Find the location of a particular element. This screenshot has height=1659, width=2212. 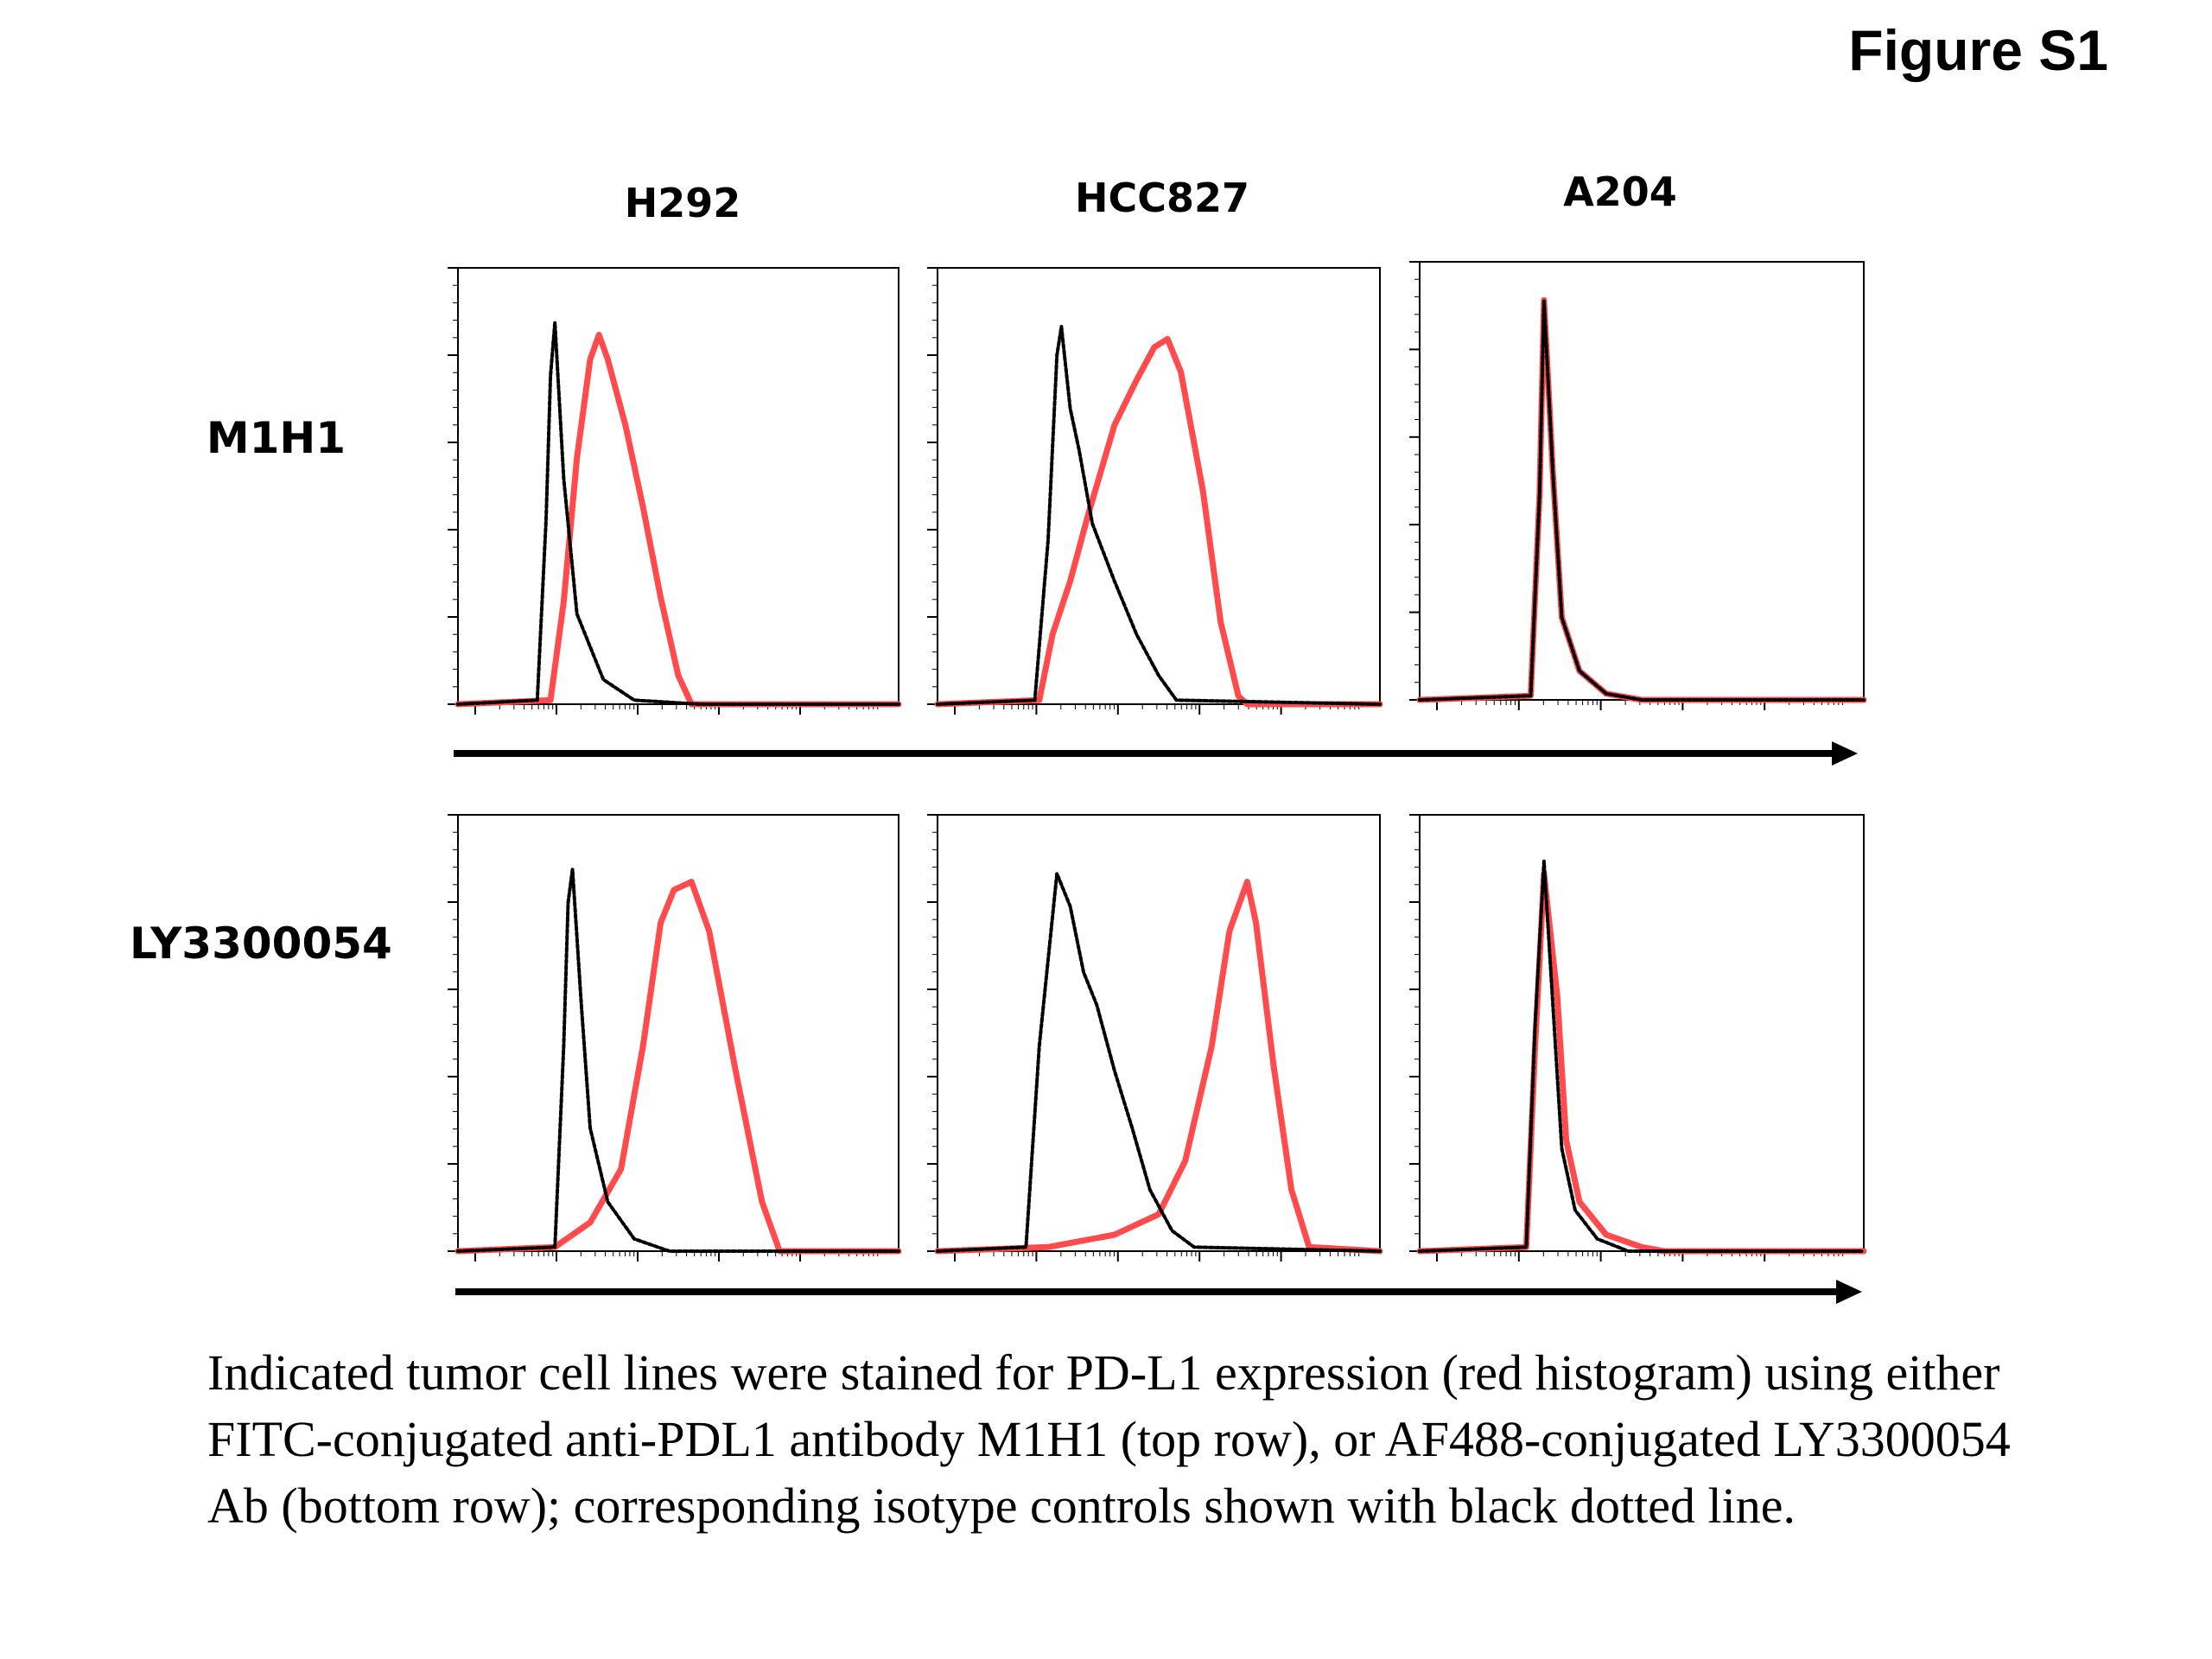

panel-frame-hcc827-m1h1 is located at coordinates (1159, 486).